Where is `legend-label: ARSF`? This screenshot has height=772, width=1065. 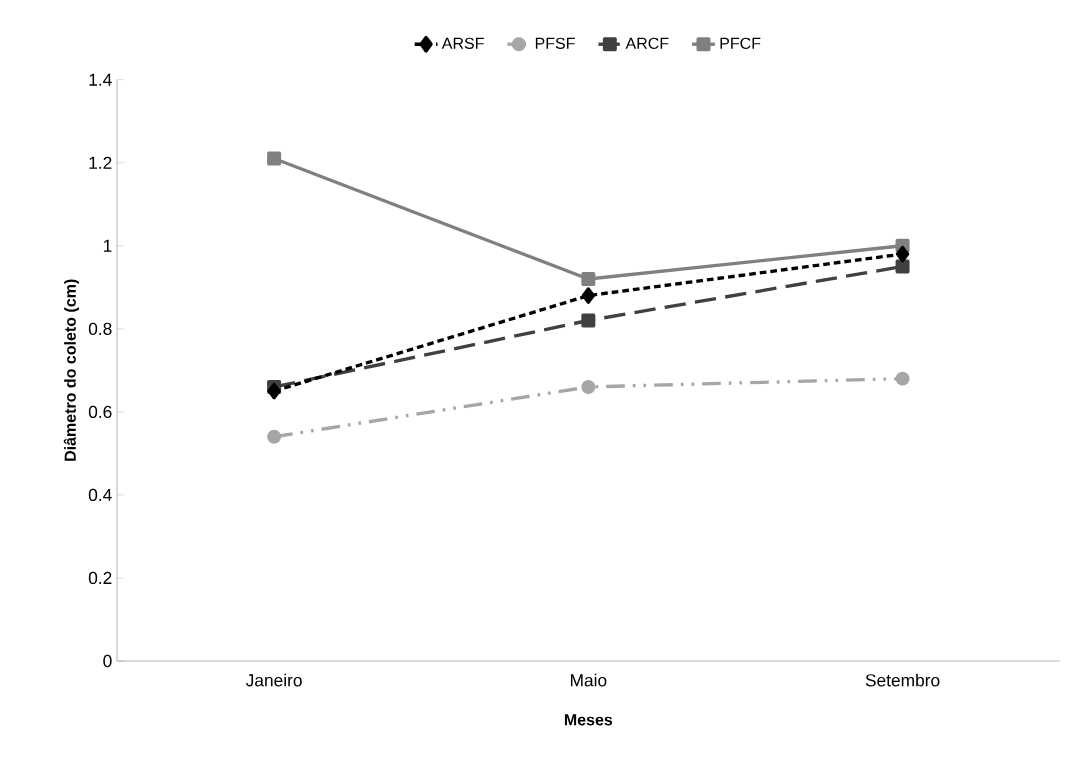 legend-label: ARSF is located at coordinates (462, 43).